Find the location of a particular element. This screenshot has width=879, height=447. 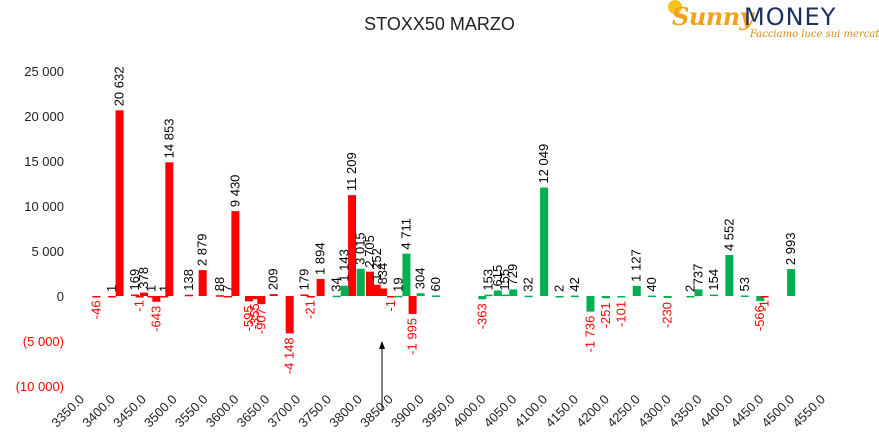

bar-data-label: -355 is located at coordinates (254, 316).